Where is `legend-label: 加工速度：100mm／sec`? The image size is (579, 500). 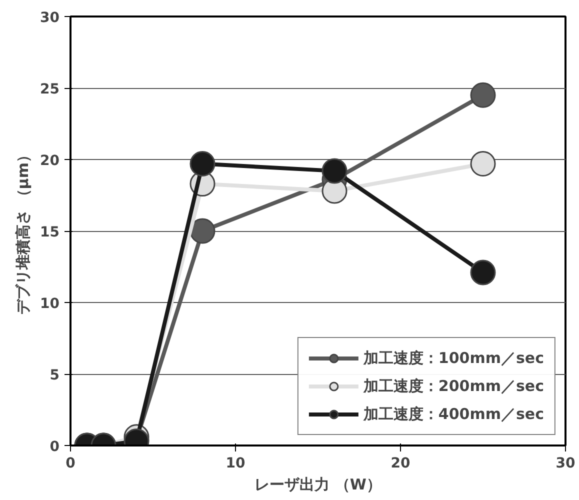
legend-label: 加工速度：100mm／sec is located at coordinates (453, 358).